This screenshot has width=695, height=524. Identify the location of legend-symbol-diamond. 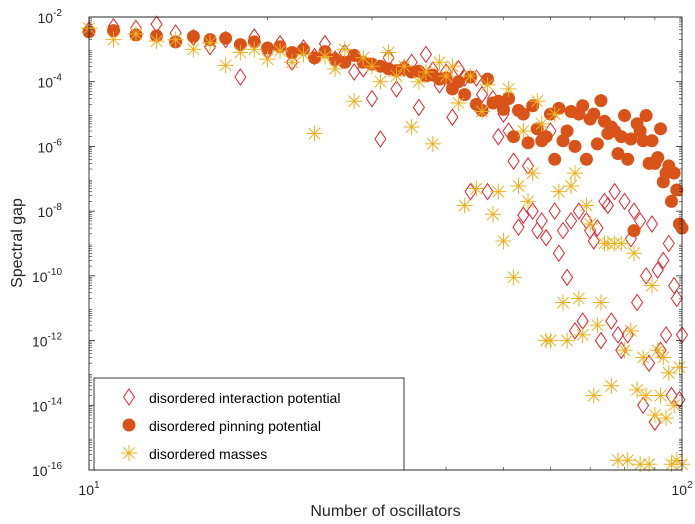
(129, 397).